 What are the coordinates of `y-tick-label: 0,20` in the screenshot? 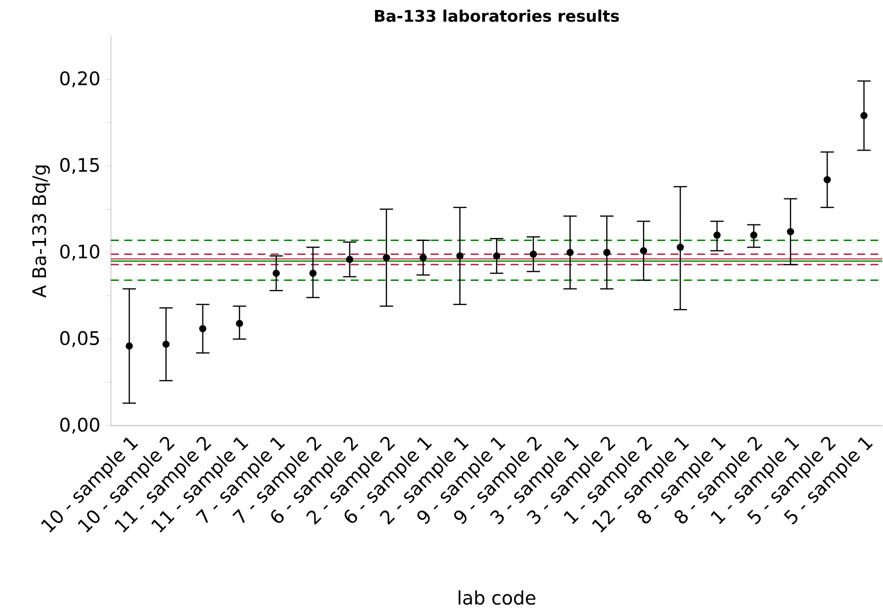 It's located at (80, 79).